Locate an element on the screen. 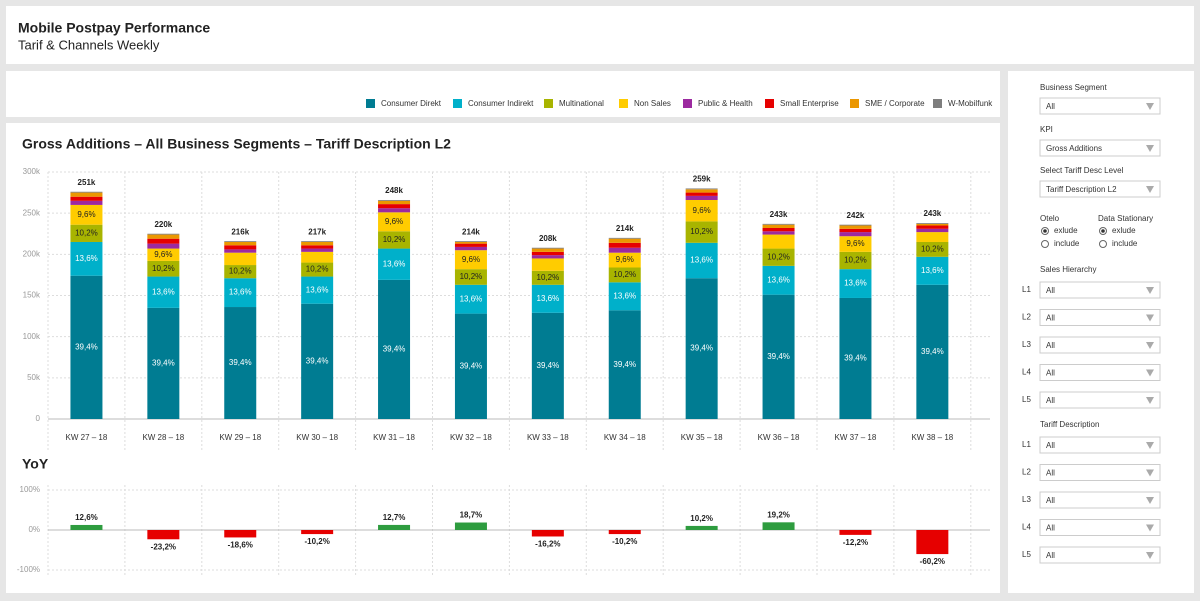  group-title: Tariff Description is located at coordinates (1069, 424).